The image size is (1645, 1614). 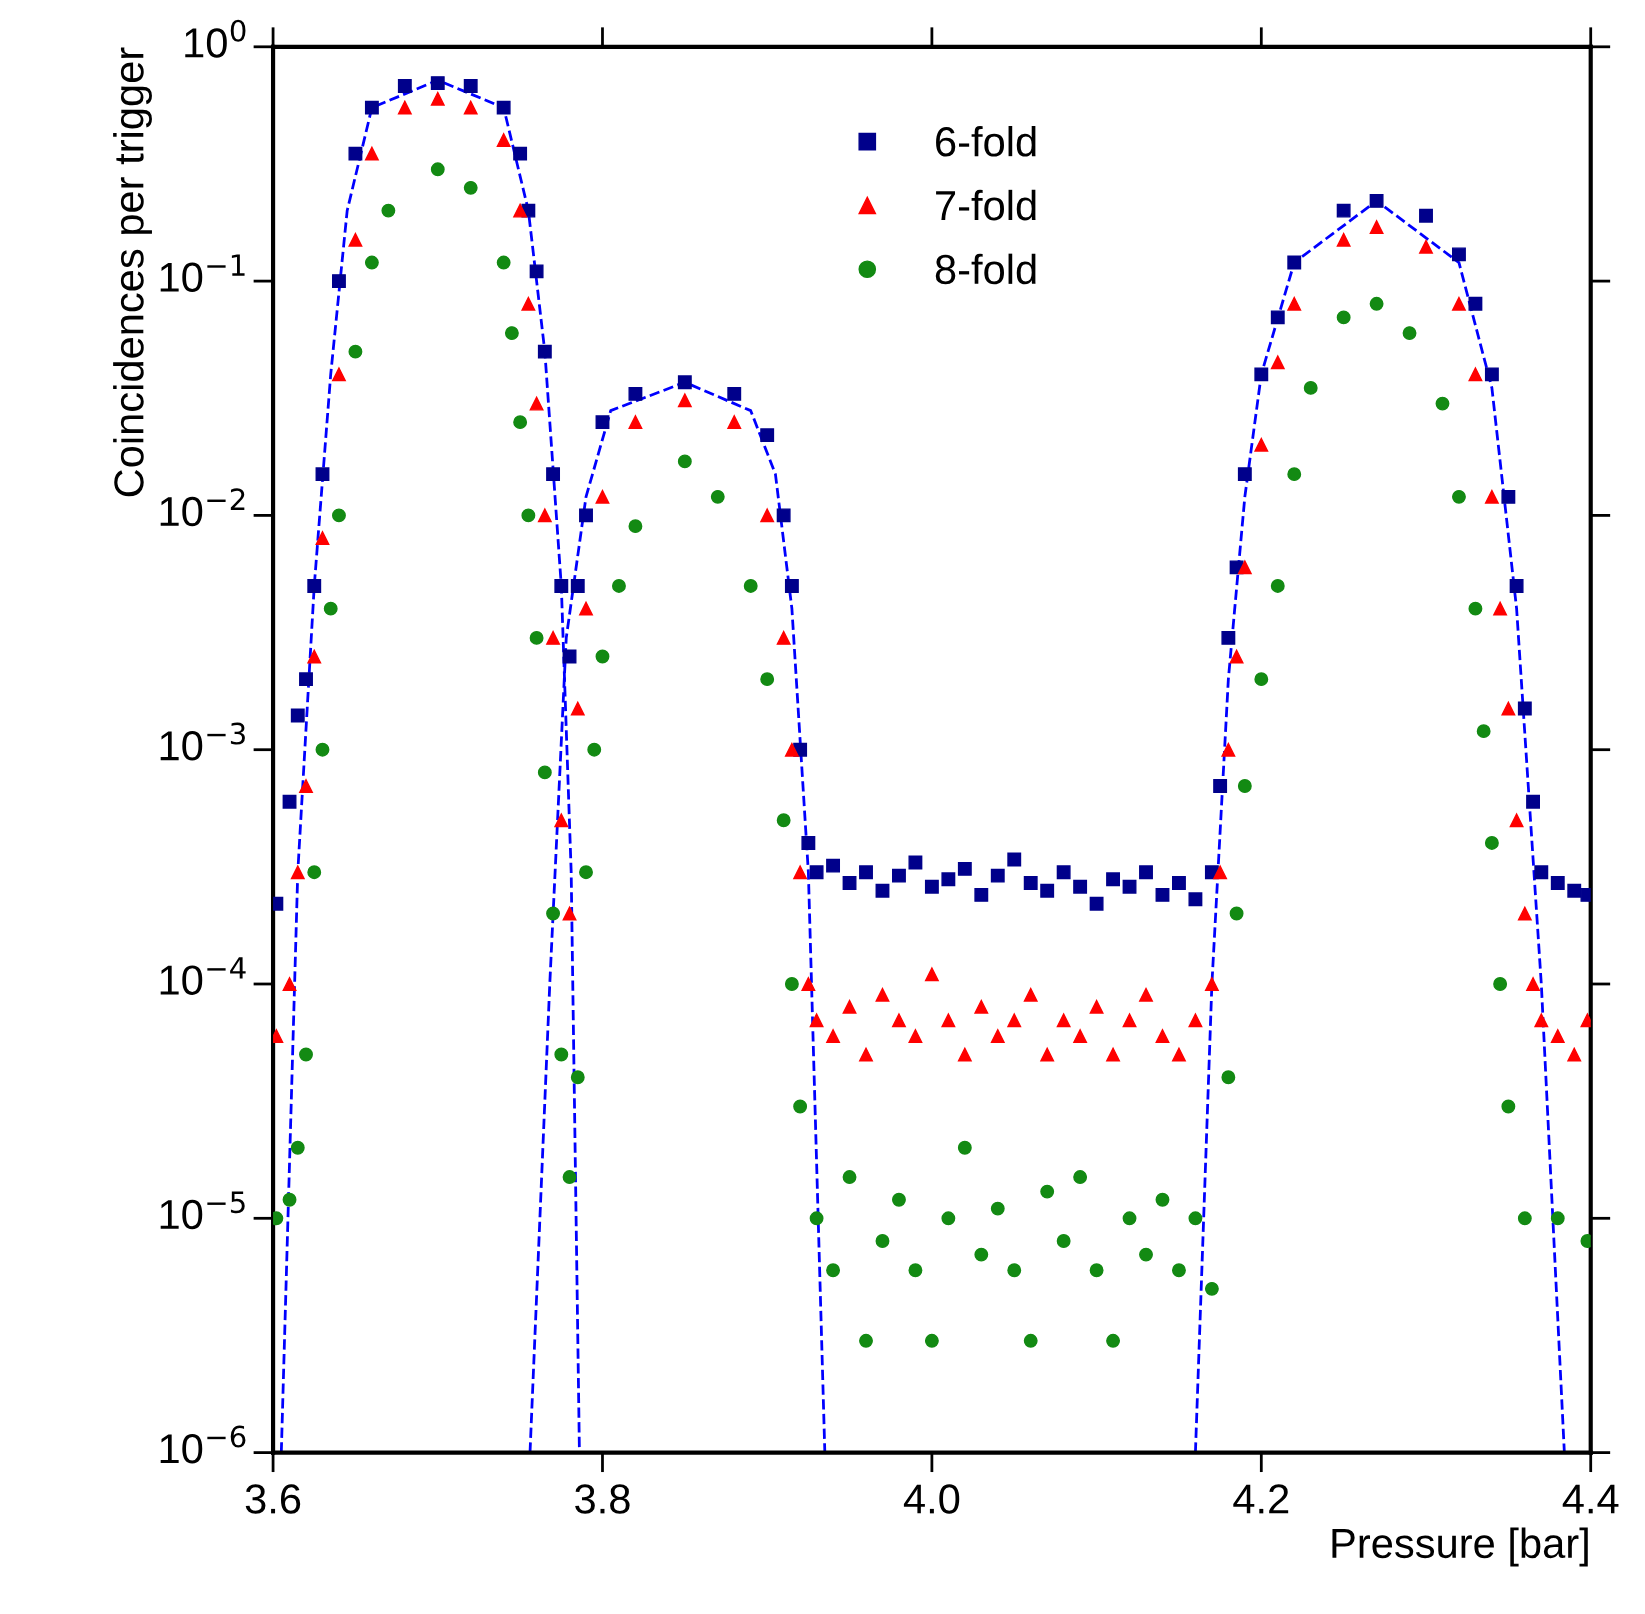 What do you see at coordinates (203, 1444) in the screenshot?
I see `y-tick-label: 10$^{−6}$` at bounding box center [203, 1444].